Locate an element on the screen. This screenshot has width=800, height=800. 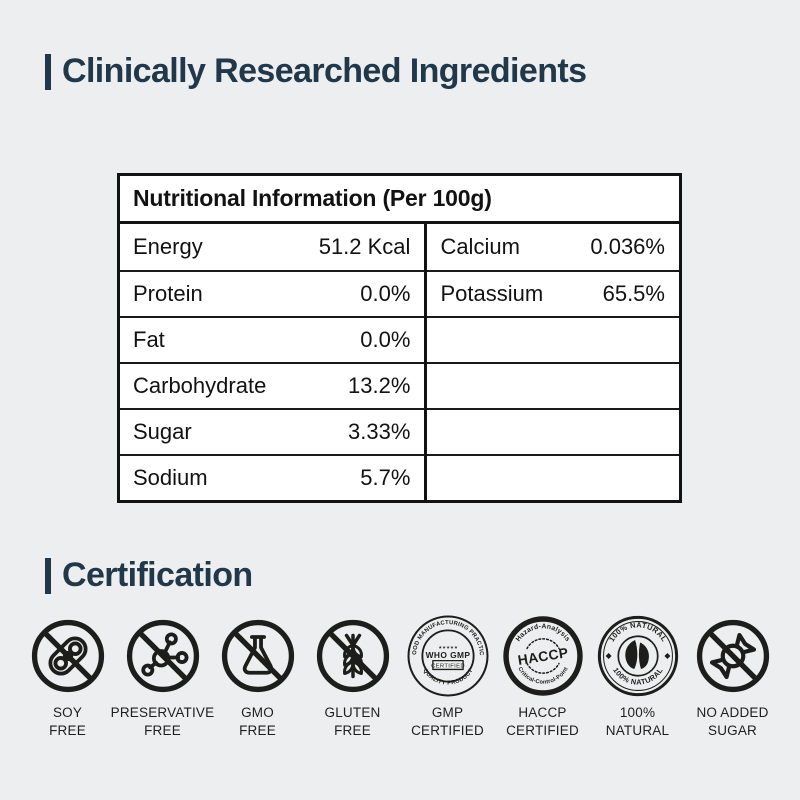
cert-item-preservative-free: PRESERVATIVE FREE is located at coordinates (162, 677).